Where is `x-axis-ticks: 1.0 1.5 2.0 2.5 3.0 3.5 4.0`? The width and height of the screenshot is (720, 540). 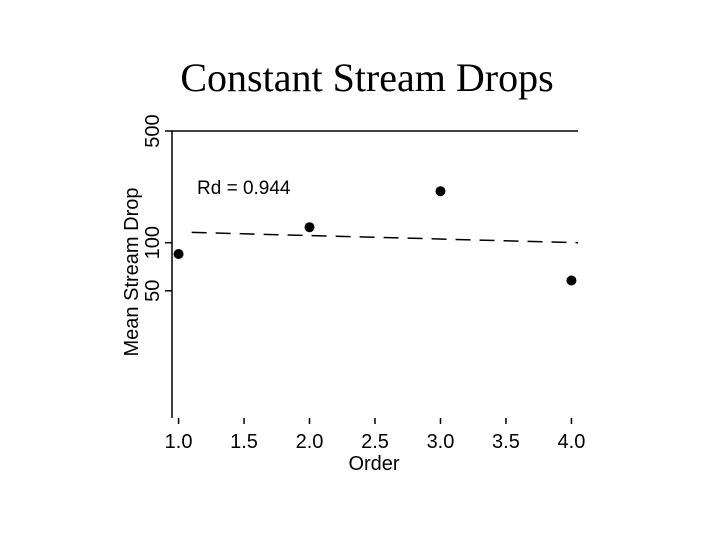
x-axis-ticks: 1.0 1.5 2.0 2.5 3.0 3.5 4.0 is located at coordinates (375, 435).